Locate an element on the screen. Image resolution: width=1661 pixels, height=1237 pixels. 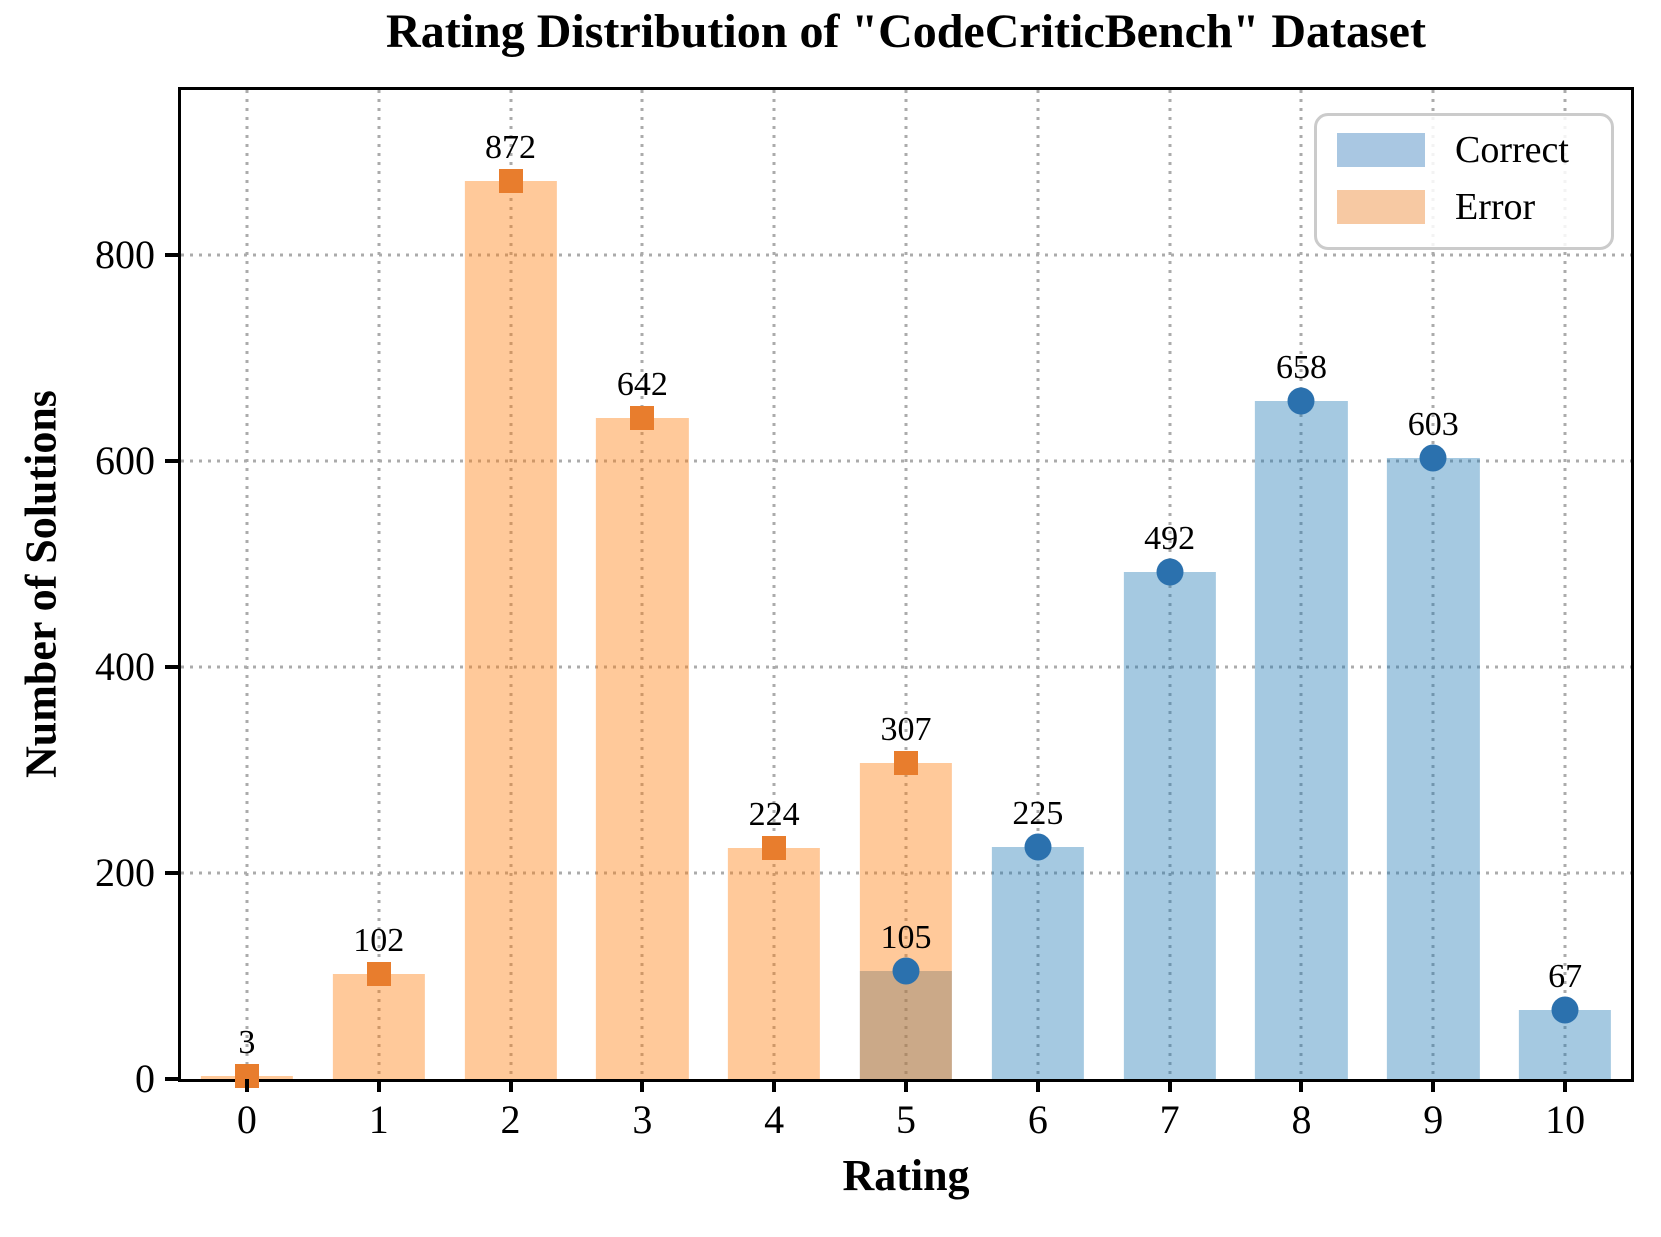
x-tick-label-0: 0 is located at coordinates (246, 1119).